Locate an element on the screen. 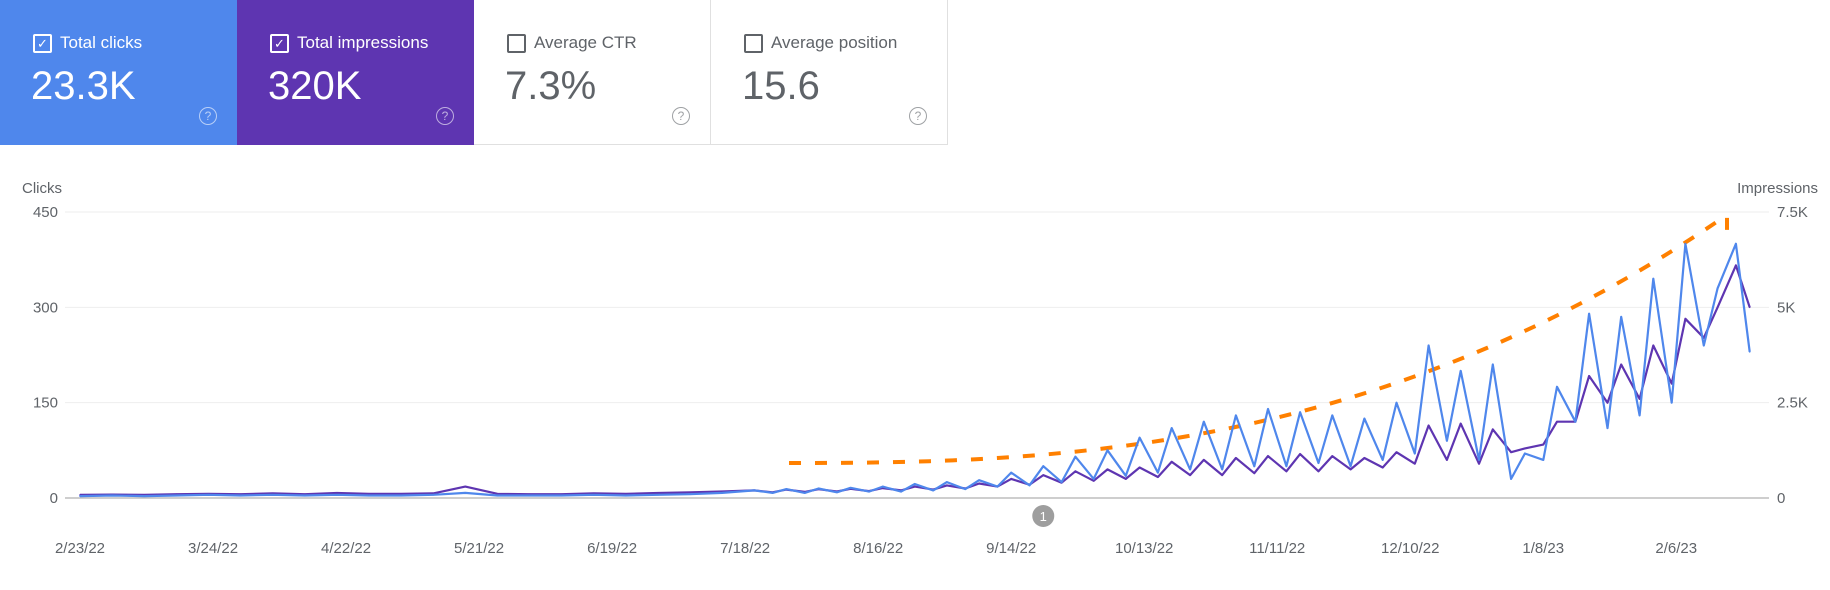  left-axis-tick: 450 is located at coordinates (45, 212).